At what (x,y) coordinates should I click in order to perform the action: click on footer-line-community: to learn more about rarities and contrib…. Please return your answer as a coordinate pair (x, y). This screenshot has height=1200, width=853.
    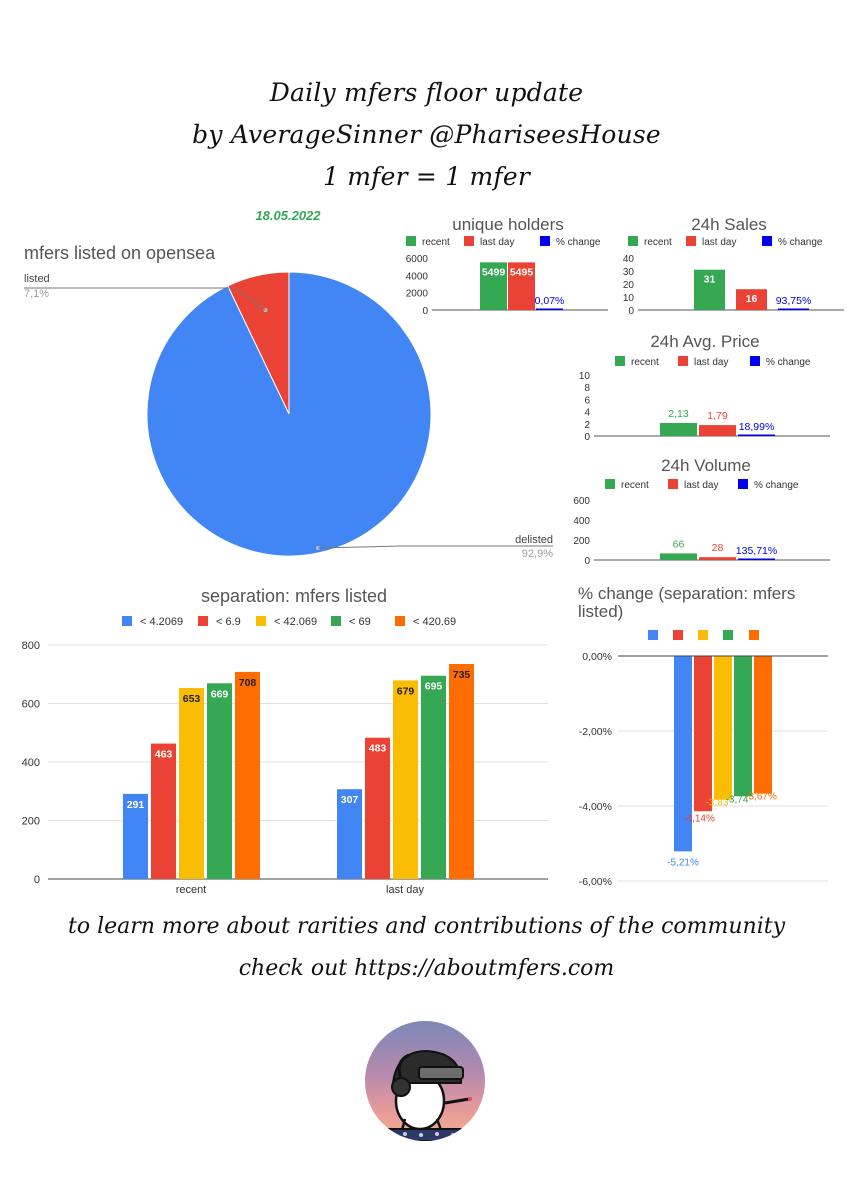
    Looking at the image, I should click on (426, 926).